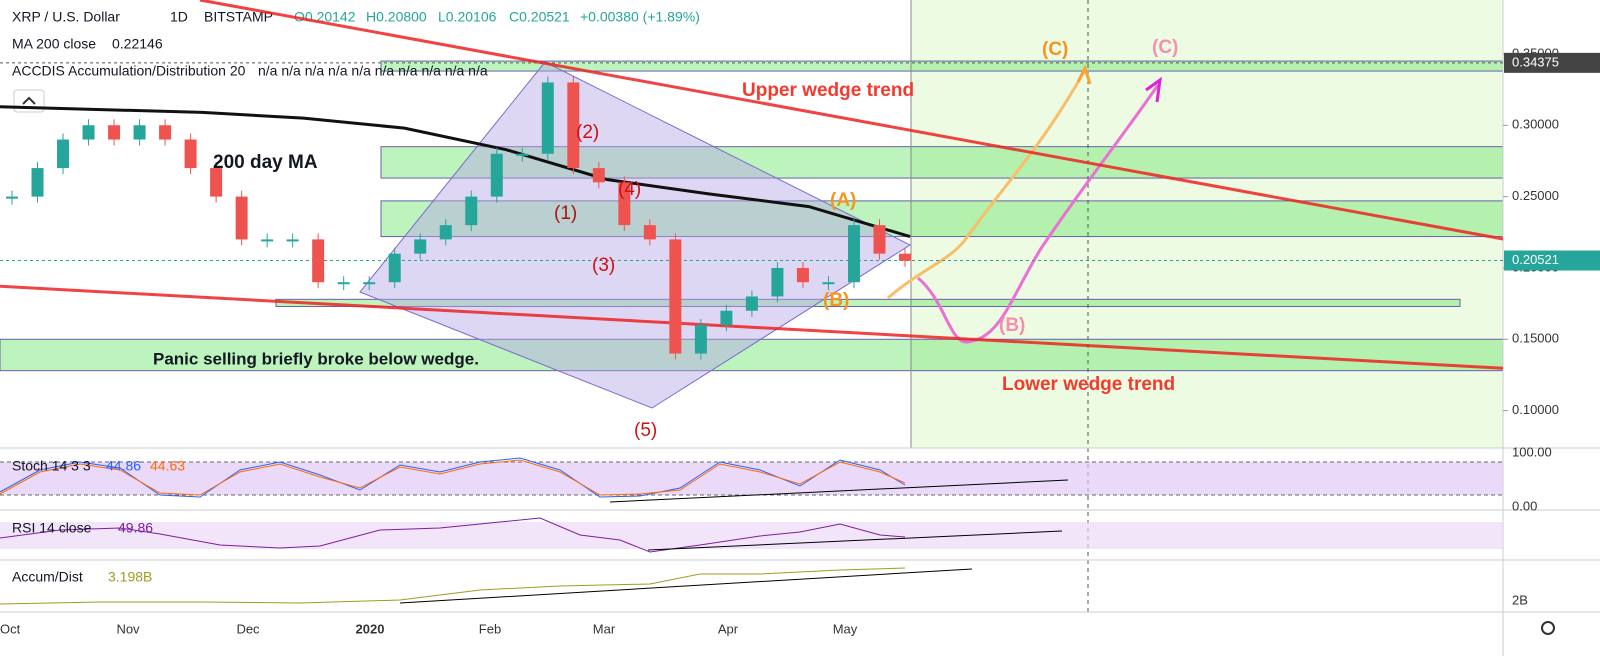 This screenshot has width=1600, height=656. I want to click on upper-wedge-label: Upper wedge trend, so click(828, 90).